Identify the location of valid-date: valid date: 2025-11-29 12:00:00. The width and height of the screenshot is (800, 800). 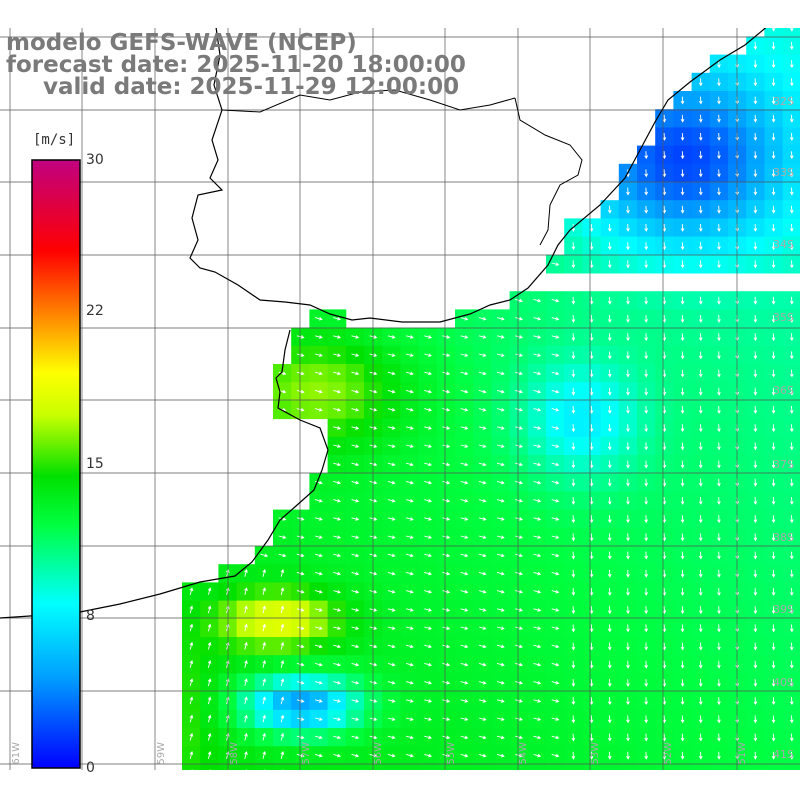
(251, 87).